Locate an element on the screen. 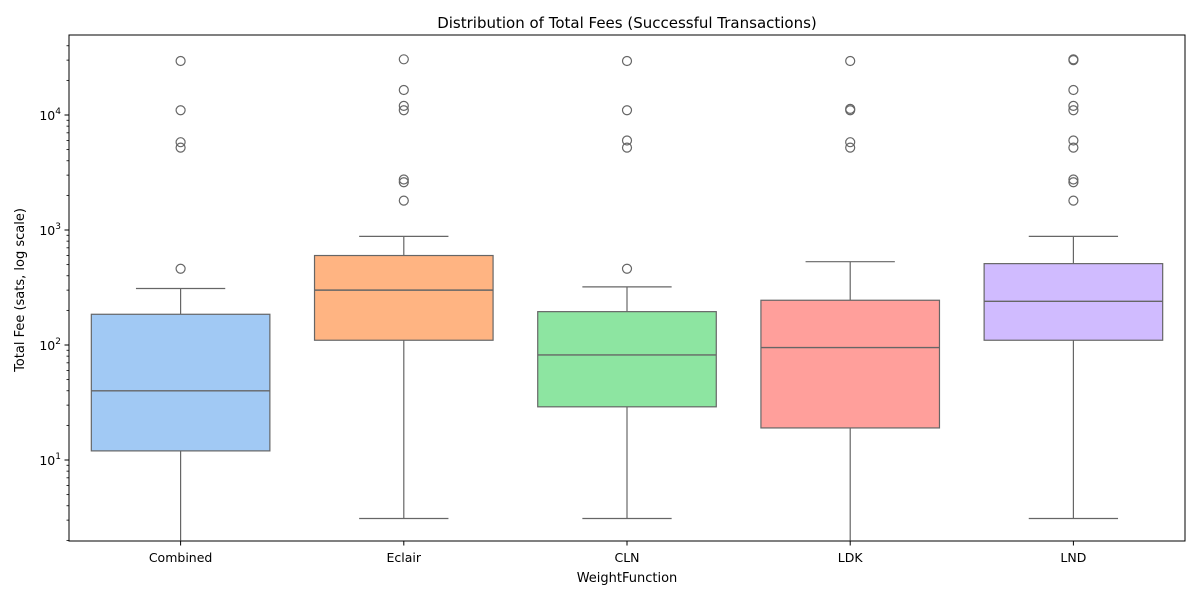 The image size is (1200, 600). box-group-lnd is located at coordinates (1073, 287).